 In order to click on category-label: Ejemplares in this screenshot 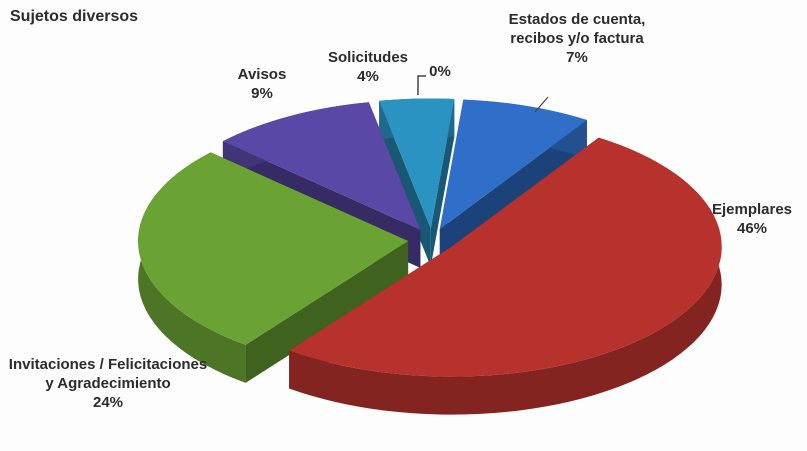, I will do `click(752, 209)`.